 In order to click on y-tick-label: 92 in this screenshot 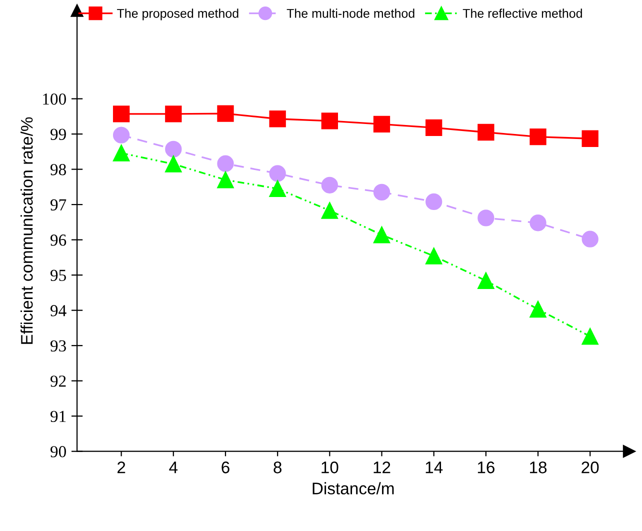, I will do `click(58, 381)`.